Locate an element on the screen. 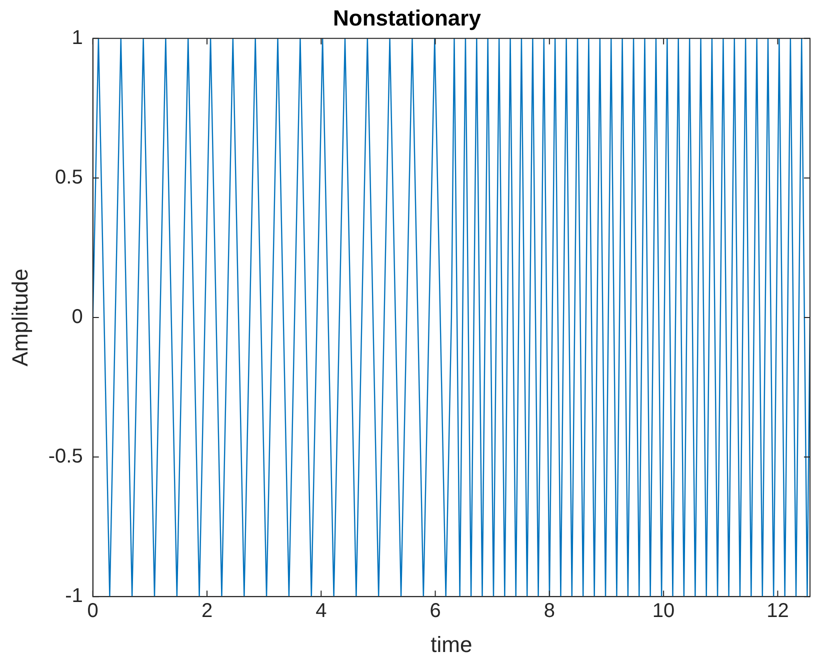 The height and width of the screenshot is (663, 814). y-tick-label: -0.5 is located at coordinates (65, 457).